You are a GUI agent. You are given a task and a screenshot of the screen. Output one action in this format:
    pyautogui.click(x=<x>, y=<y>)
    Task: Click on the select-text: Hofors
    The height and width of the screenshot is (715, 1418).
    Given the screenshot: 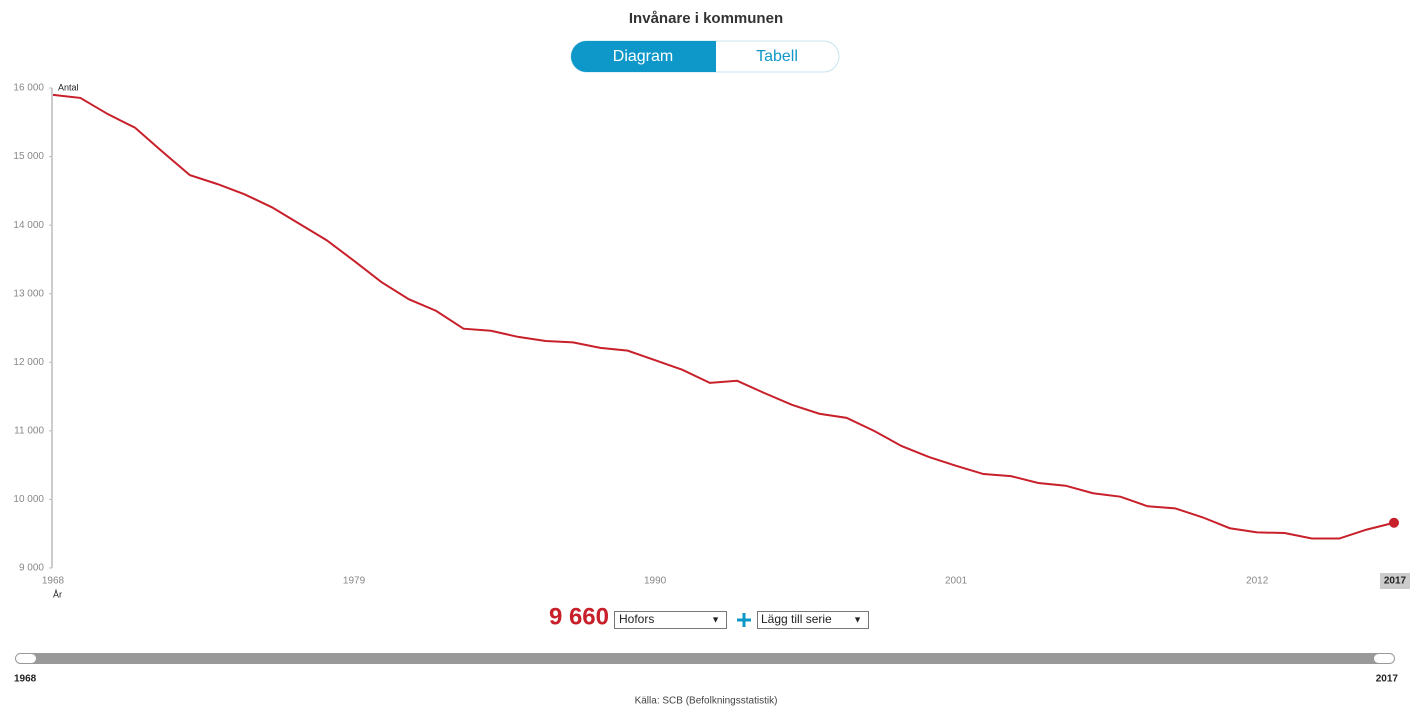 What is the action you would take?
    pyautogui.click(x=636, y=619)
    